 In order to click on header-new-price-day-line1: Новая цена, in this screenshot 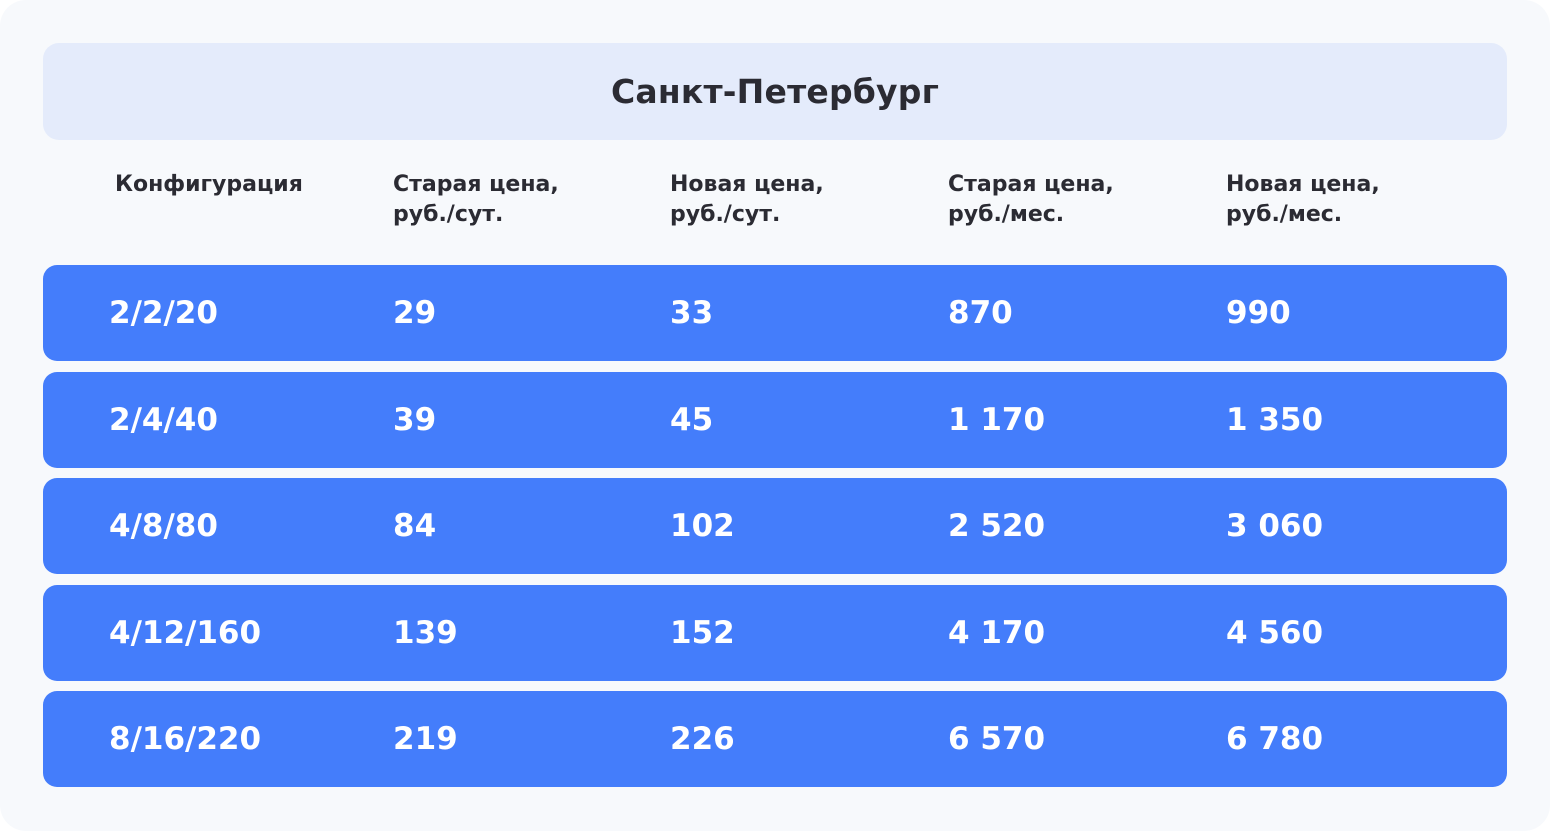, I will do `click(747, 184)`.